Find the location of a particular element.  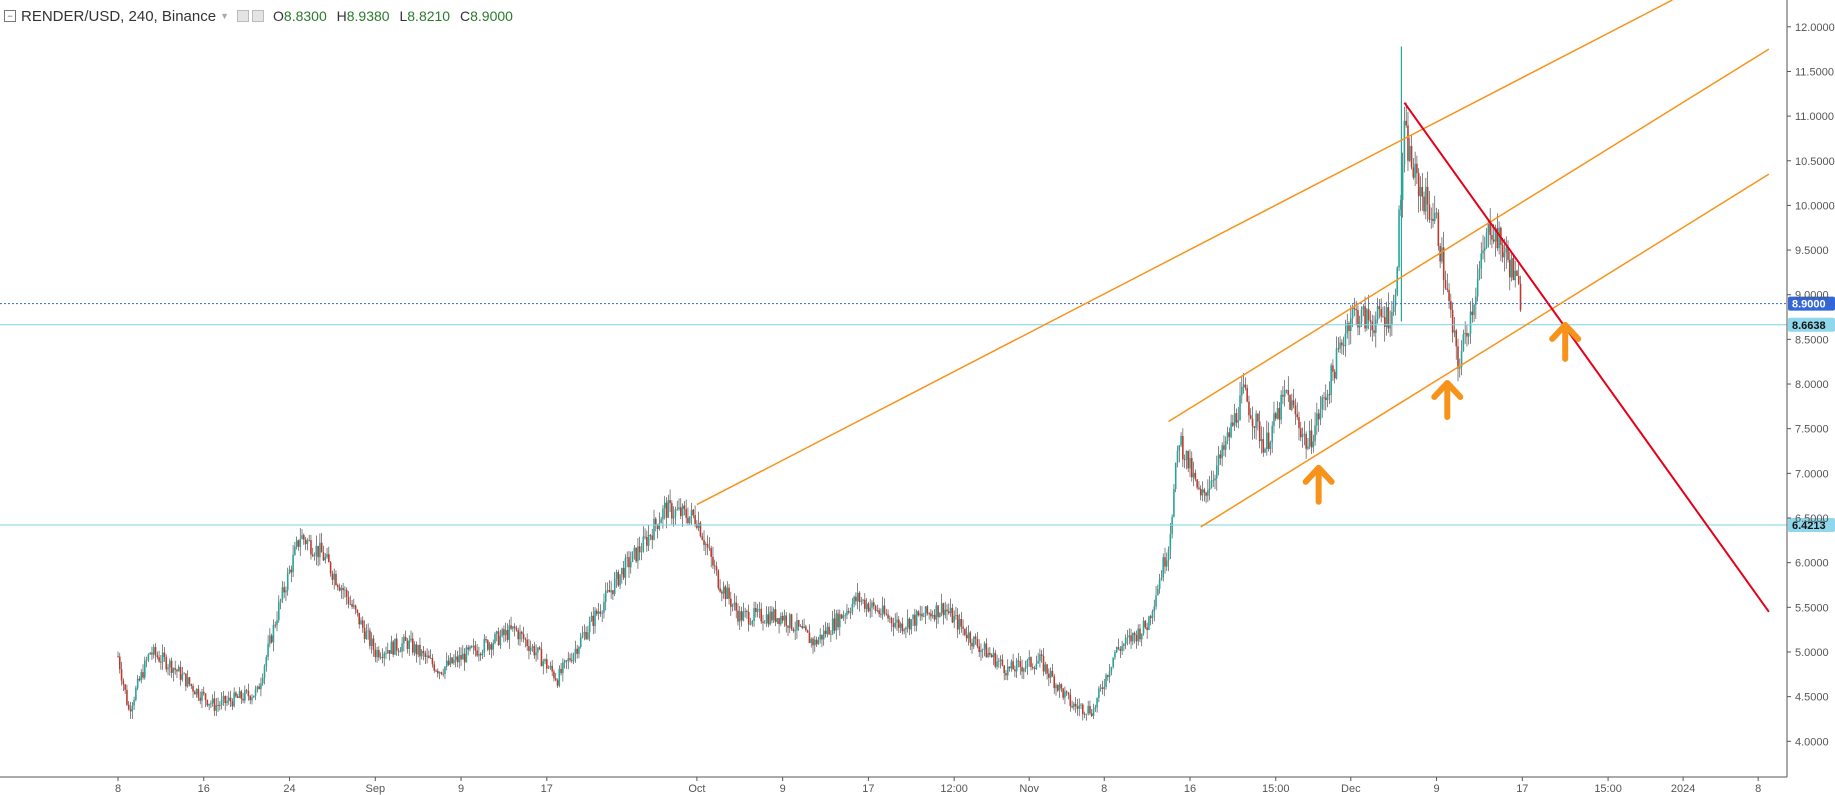

chevron-down-icon: ▼ is located at coordinates (225, 16).